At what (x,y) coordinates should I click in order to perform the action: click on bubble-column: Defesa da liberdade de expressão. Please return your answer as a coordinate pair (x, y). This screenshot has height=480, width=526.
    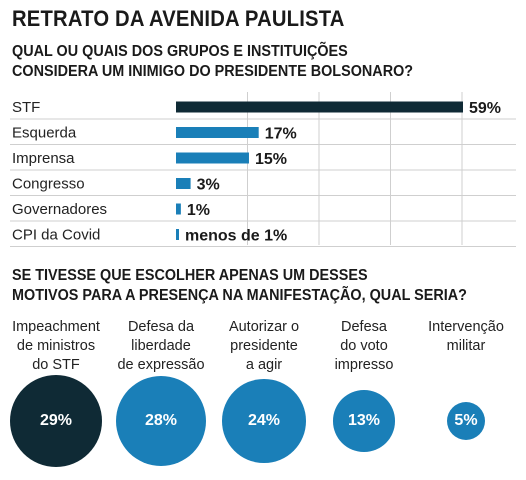
    Looking at the image, I should click on (161, 348).